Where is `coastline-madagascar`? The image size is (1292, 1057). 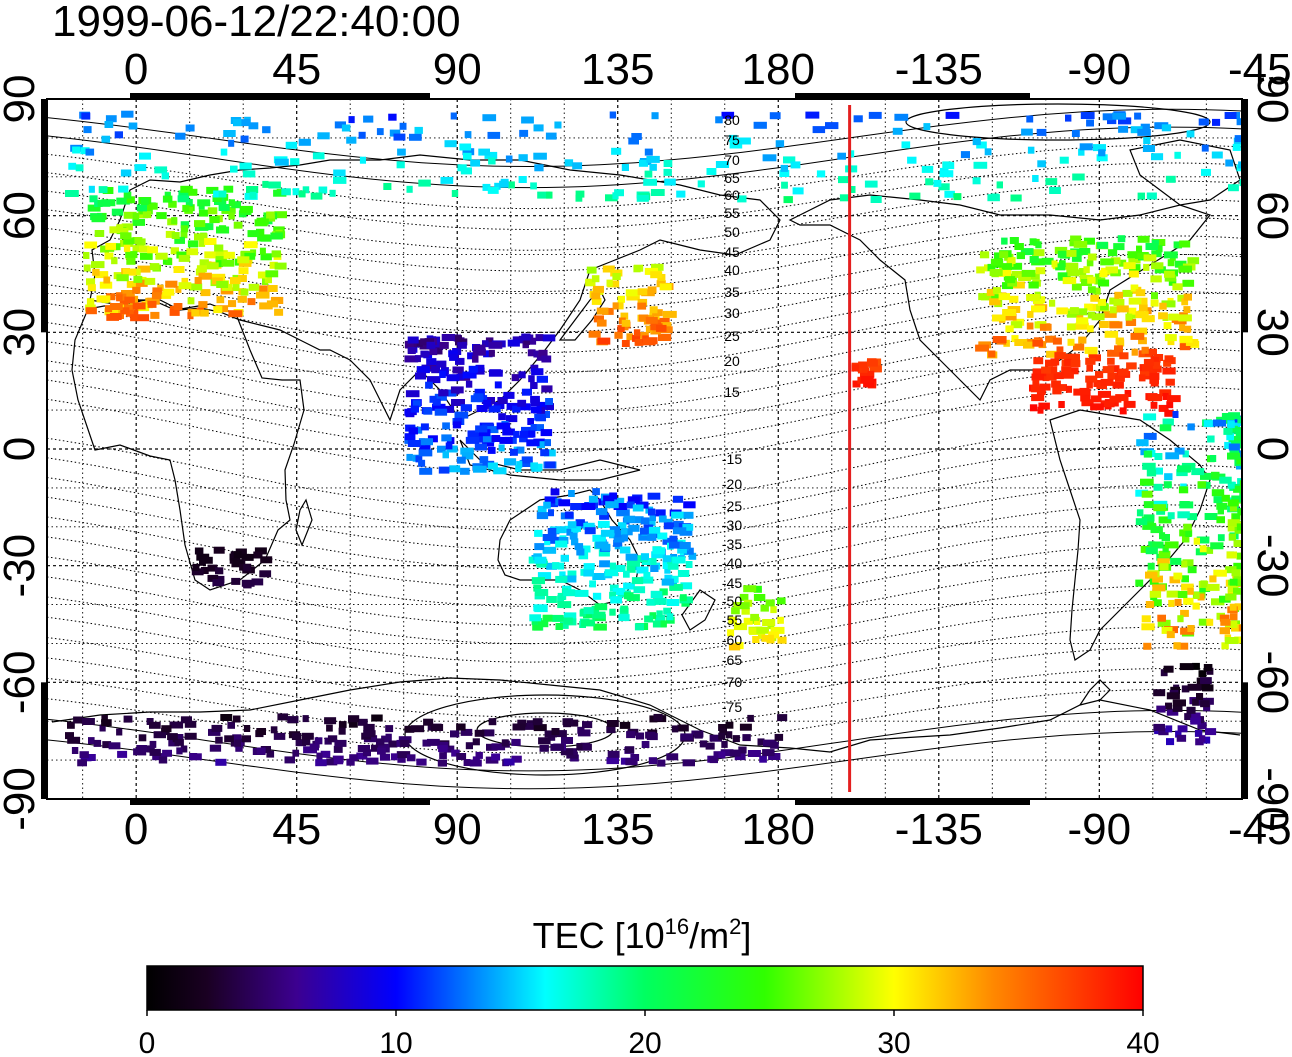 coastline-madagascar is located at coordinates (304, 522).